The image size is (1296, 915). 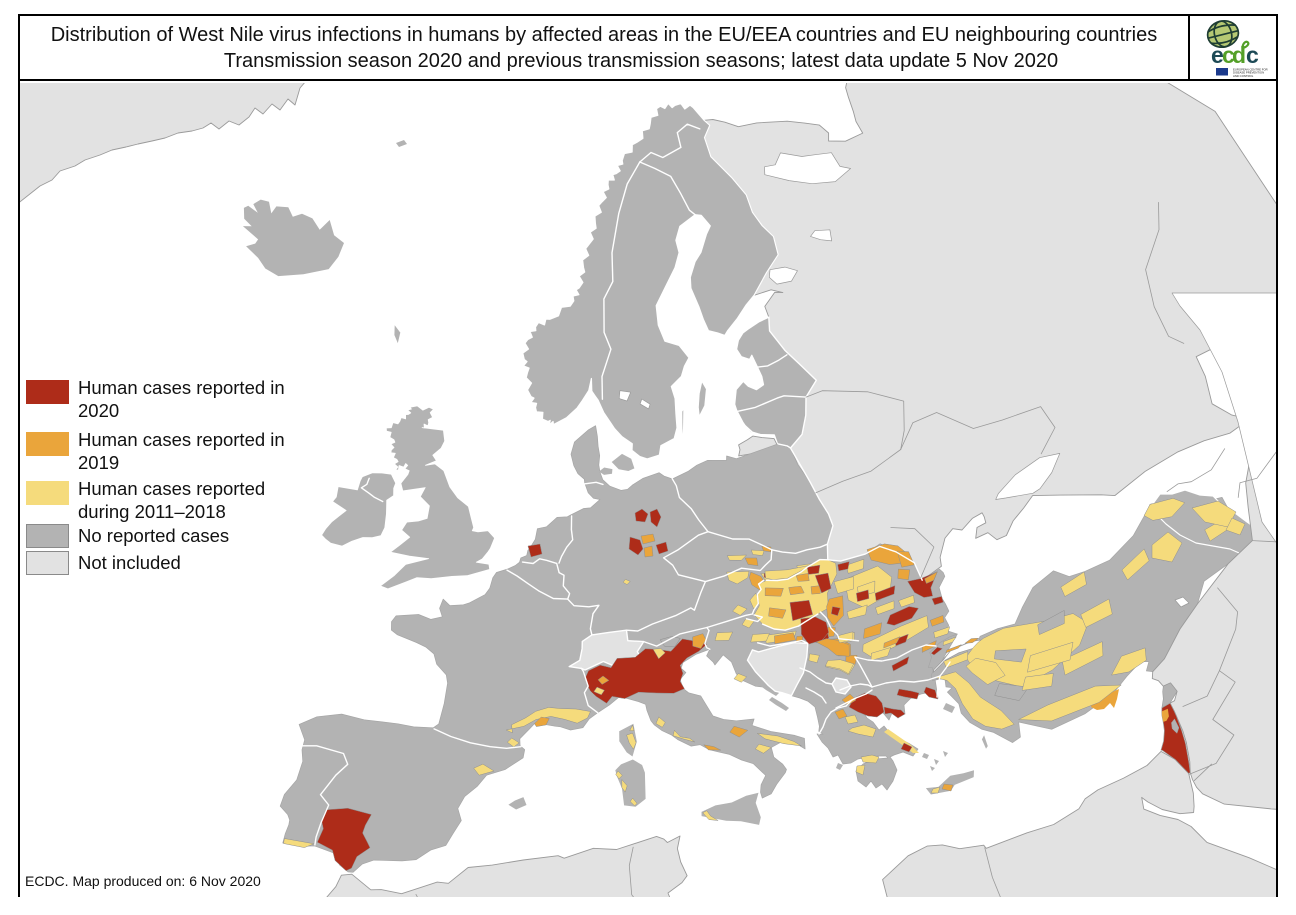 I want to click on svg-text: AND CONTROL, so click(x=1243, y=76).